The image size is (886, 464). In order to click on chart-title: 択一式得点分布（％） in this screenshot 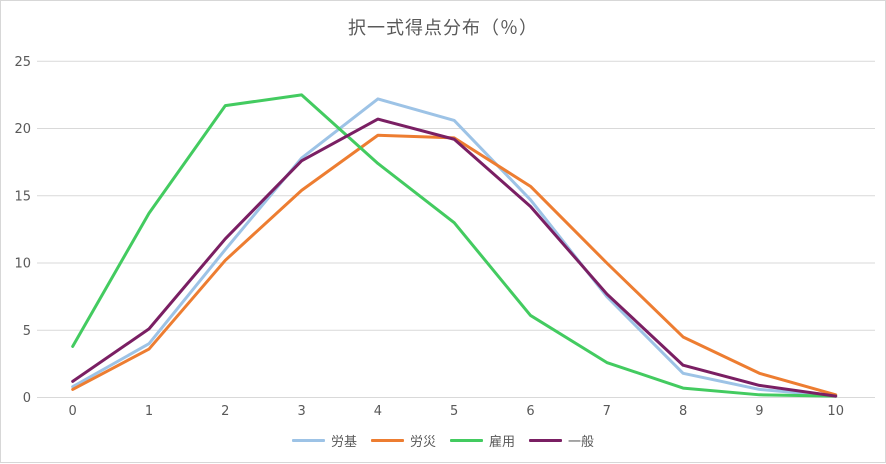, I will do `click(443, 28)`.